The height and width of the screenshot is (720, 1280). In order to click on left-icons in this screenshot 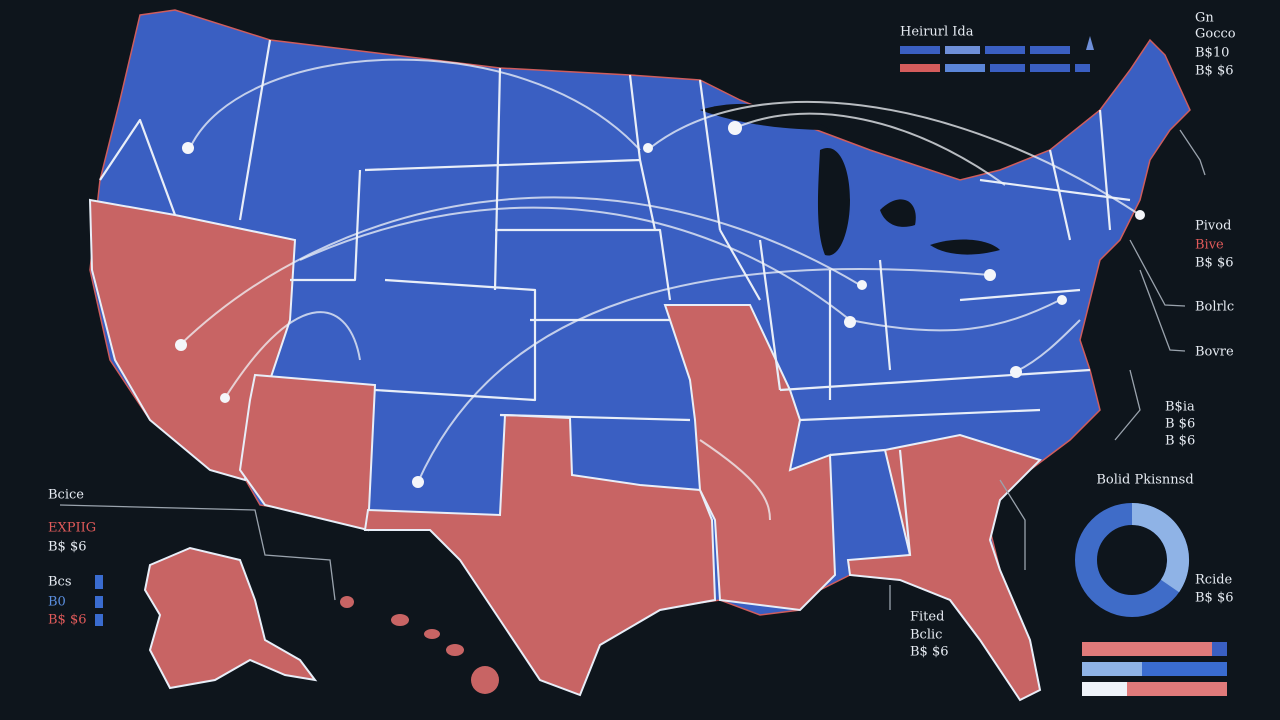, I will do `click(99, 600)`.